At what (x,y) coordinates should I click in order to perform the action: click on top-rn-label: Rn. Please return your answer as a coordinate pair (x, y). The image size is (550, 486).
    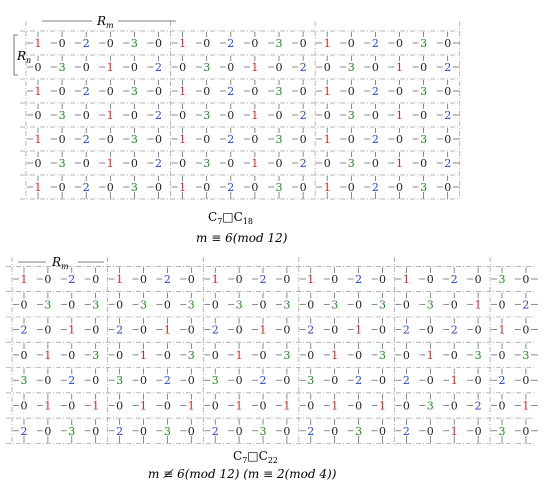
    Looking at the image, I should click on (23, 57).